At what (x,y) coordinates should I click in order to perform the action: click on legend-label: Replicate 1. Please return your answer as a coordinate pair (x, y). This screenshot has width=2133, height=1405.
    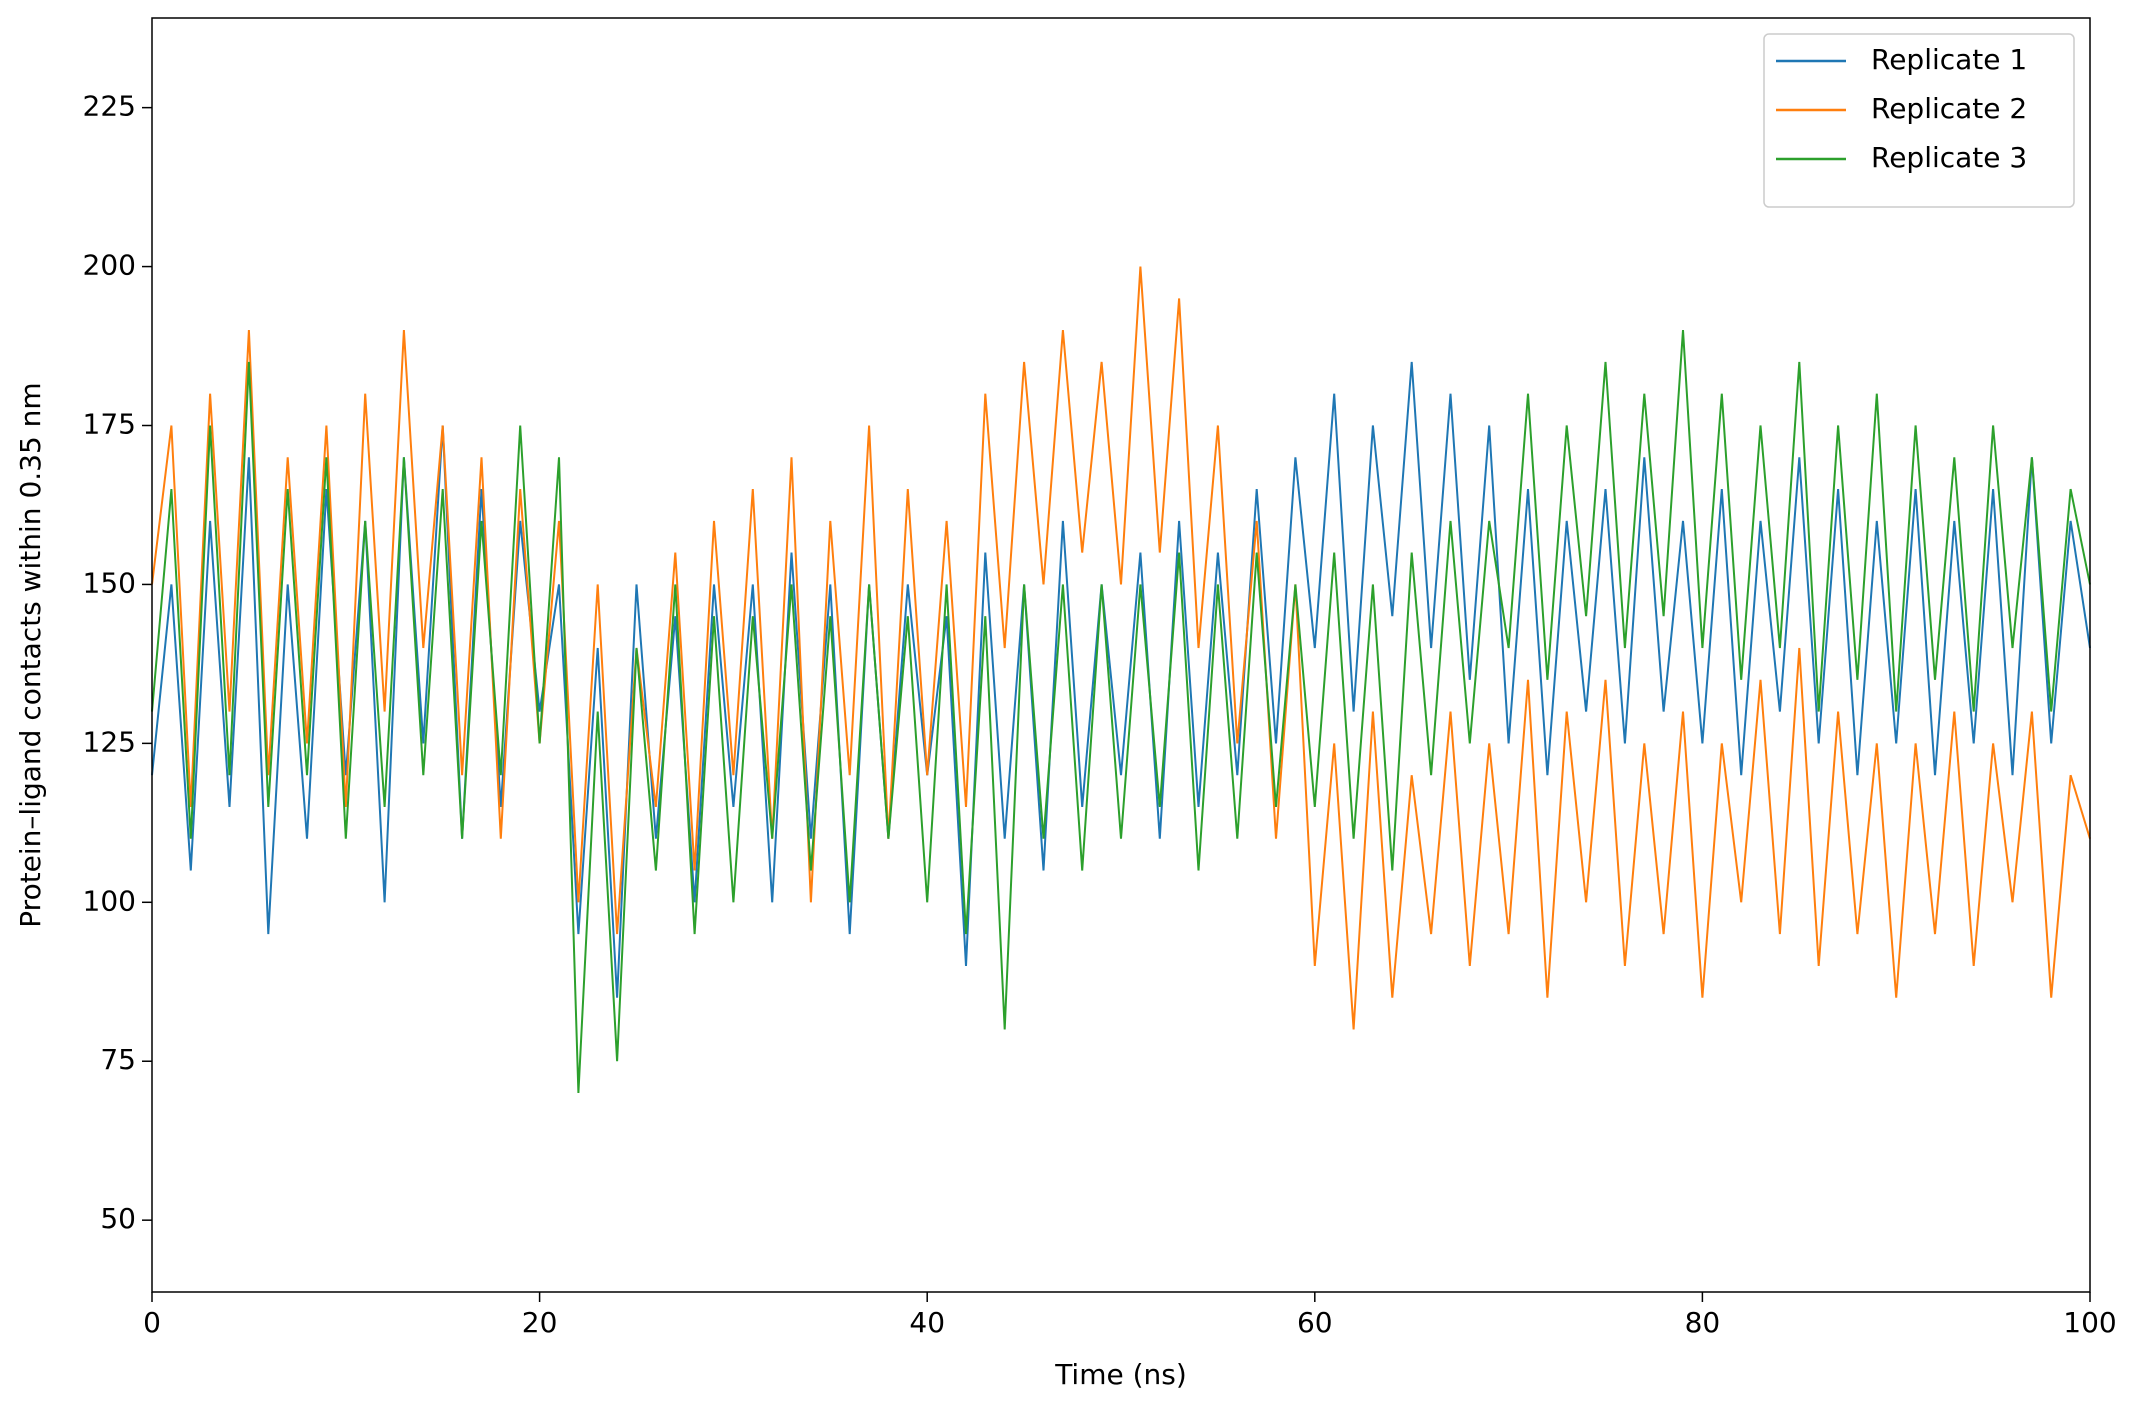
    Looking at the image, I should click on (1949, 59).